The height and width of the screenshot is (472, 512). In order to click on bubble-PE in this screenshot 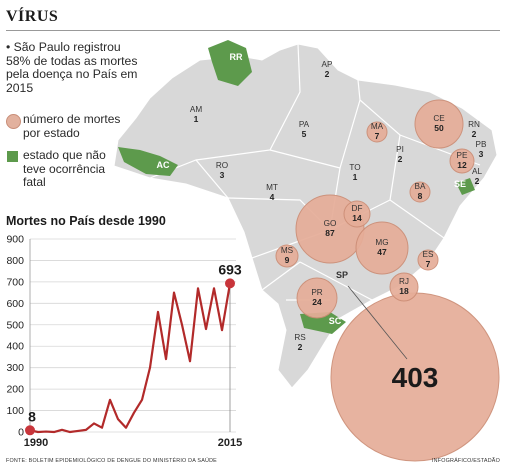, I will do `click(462, 161)`.